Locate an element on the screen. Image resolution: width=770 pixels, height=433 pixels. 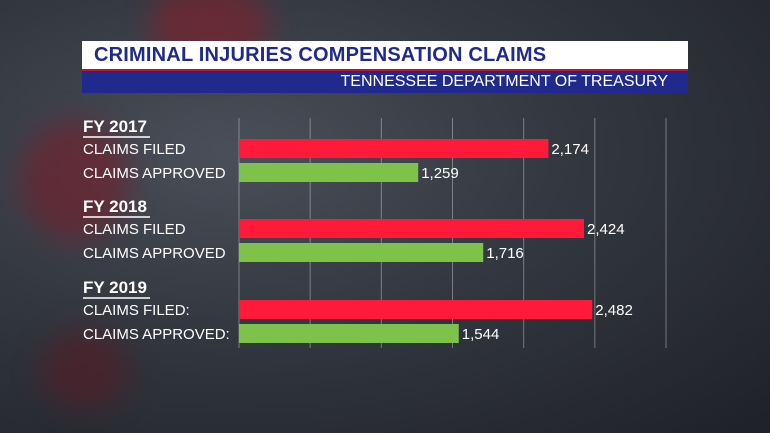
value-label: 2,482 is located at coordinates (614, 310).